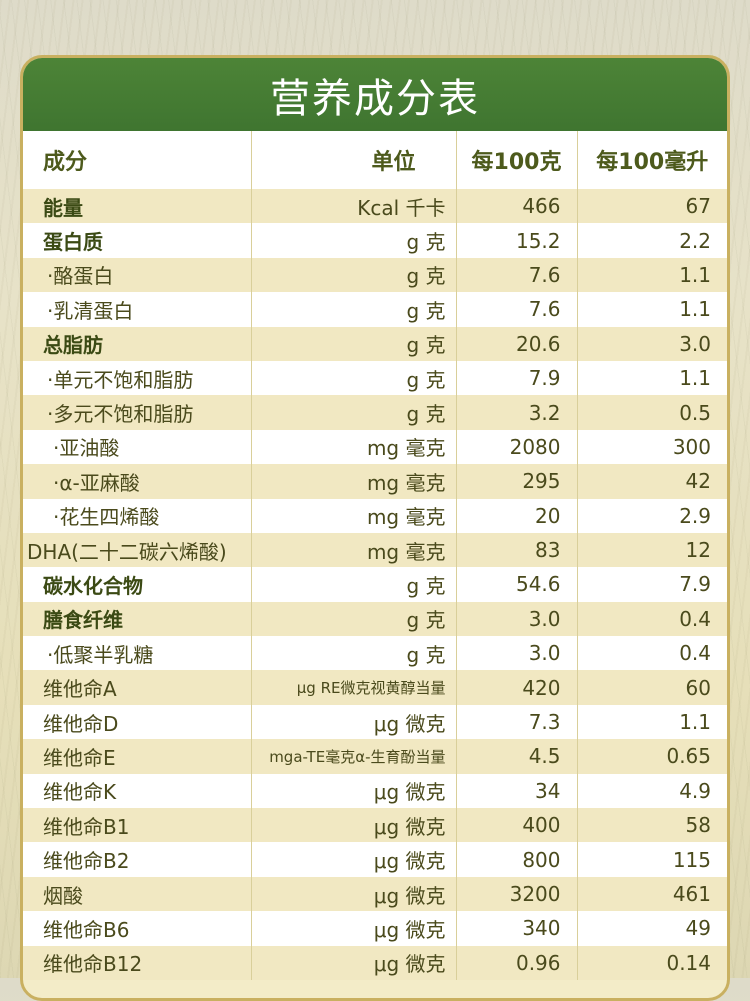  Describe the element at coordinates (354, 756) in the screenshot. I see `nutrient-unit: mga-TE毫克α-生育酚当量` at that location.